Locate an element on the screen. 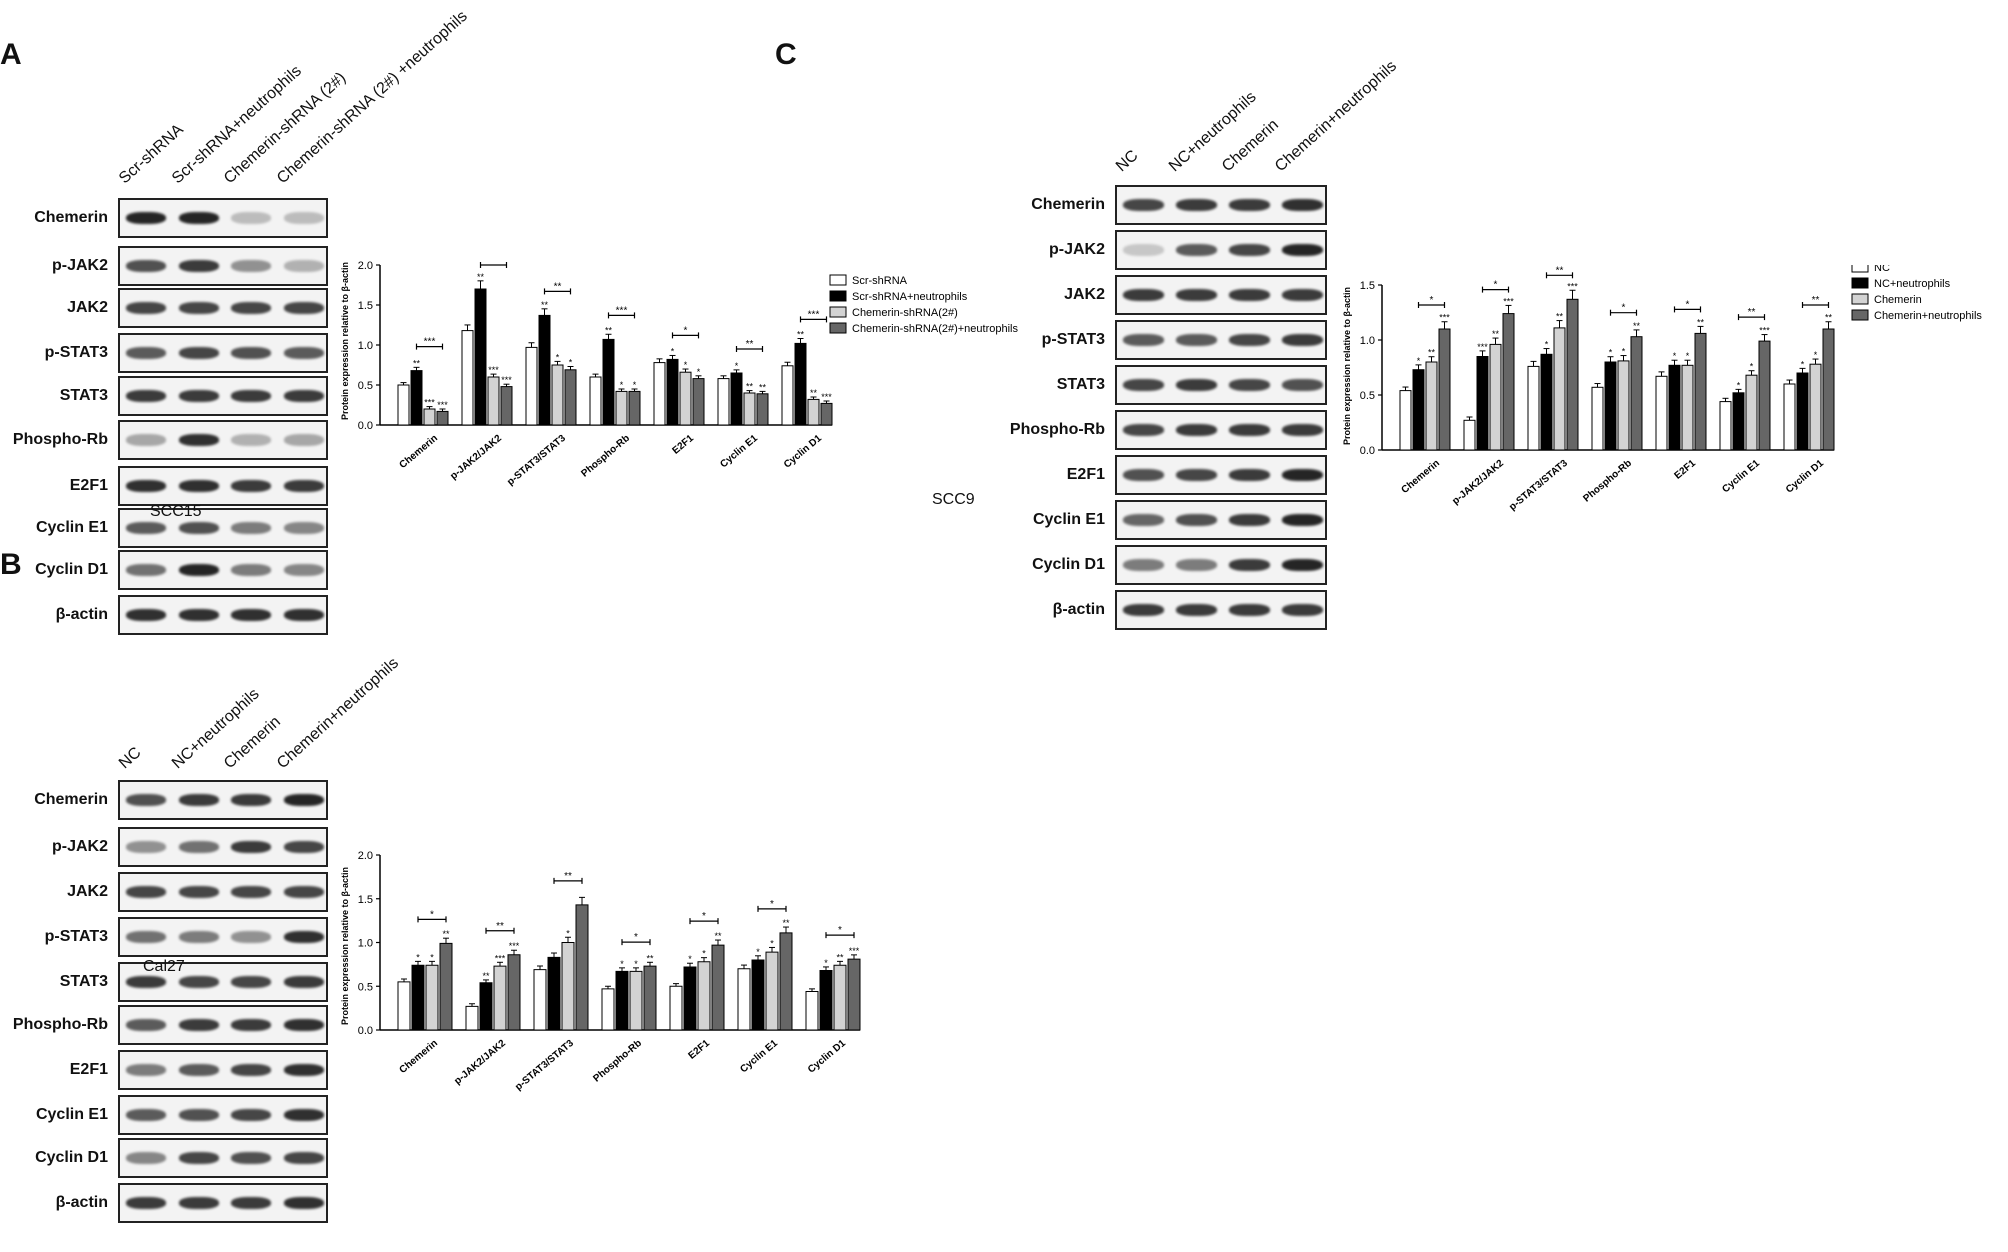 This screenshot has height=1252, width=2008. blot-row-label: β-actin is located at coordinates (81, 614).